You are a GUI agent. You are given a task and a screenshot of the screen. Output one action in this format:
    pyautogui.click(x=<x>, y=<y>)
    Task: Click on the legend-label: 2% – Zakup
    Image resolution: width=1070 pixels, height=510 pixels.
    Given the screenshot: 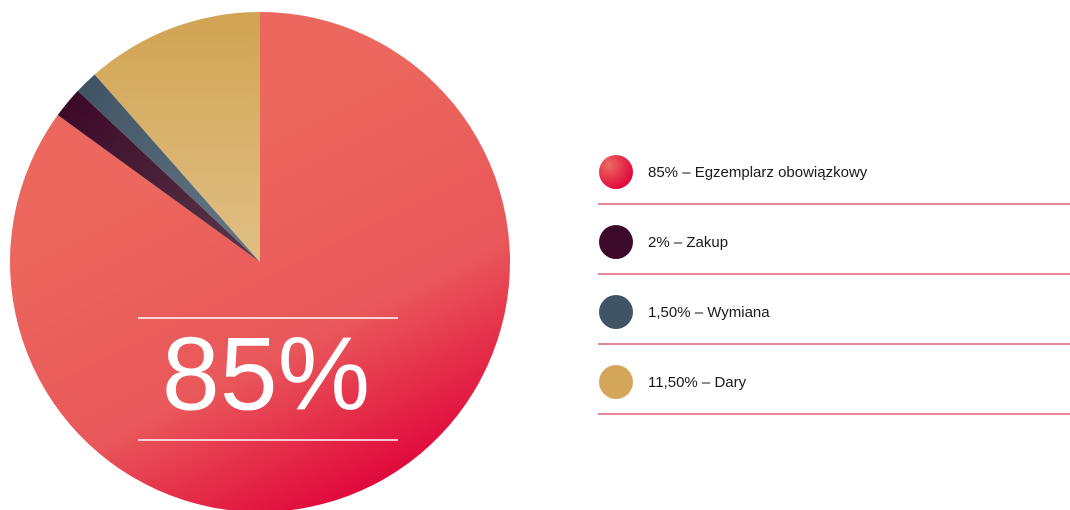 What is the action you would take?
    pyautogui.click(x=688, y=242)
    